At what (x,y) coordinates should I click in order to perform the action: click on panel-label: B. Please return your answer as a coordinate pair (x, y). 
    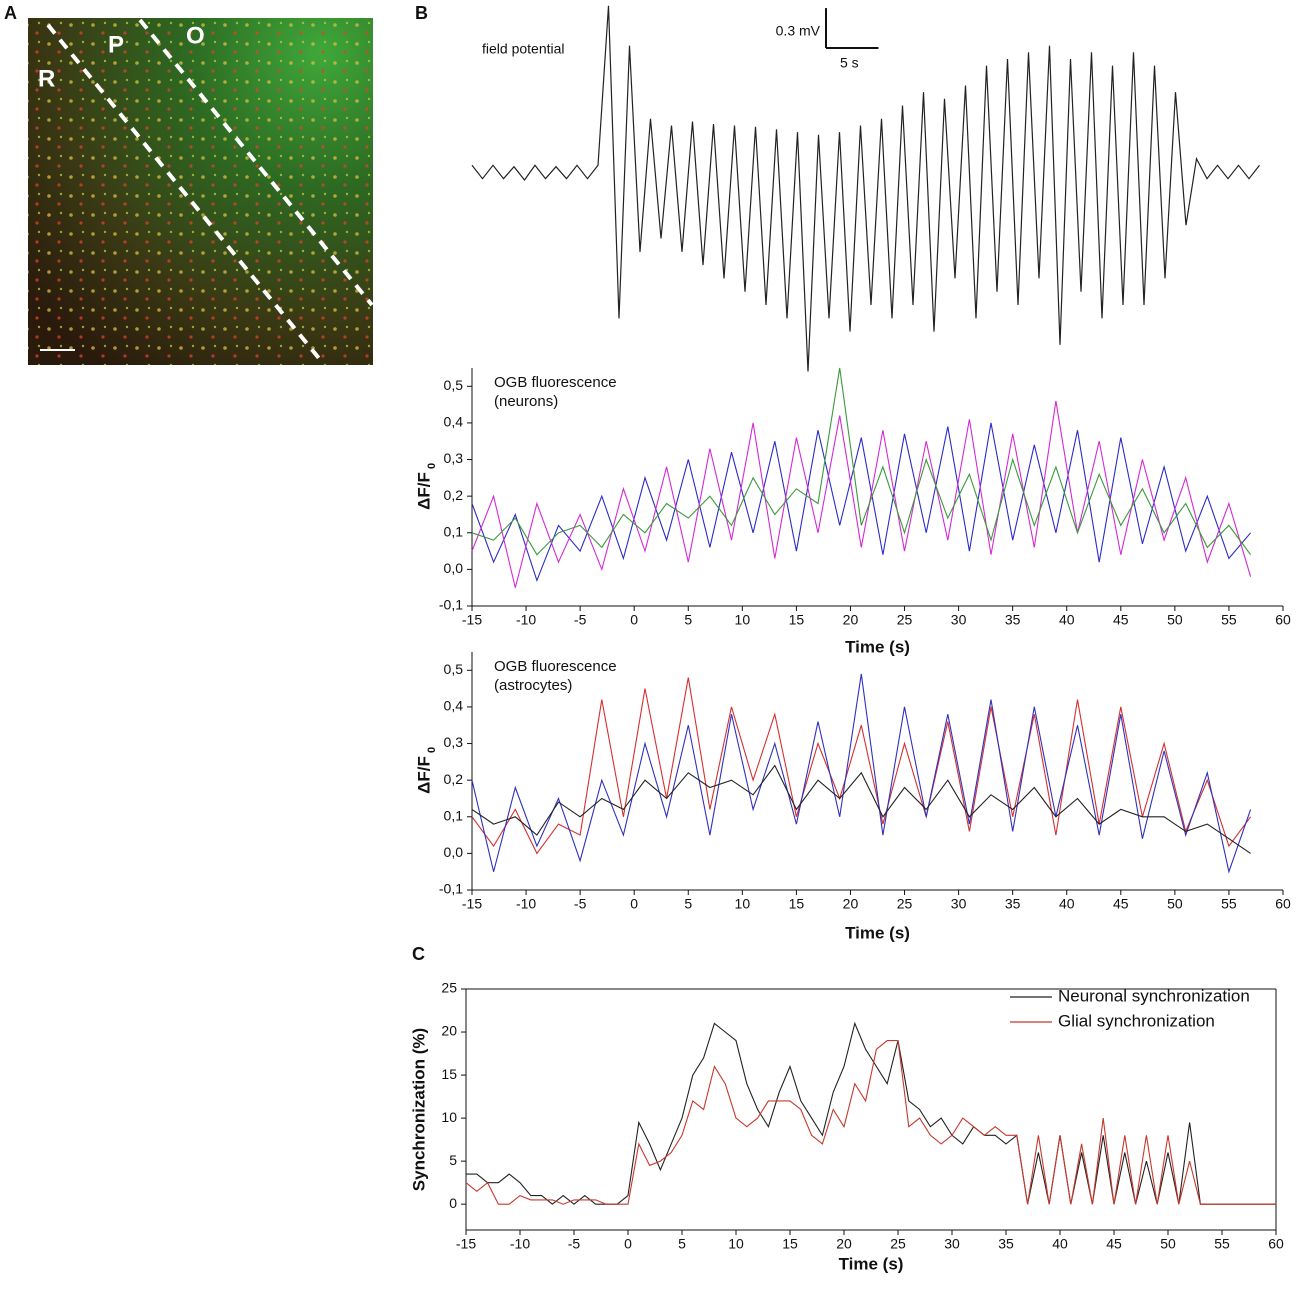
    Looking at the image, I should click on (421, 13).